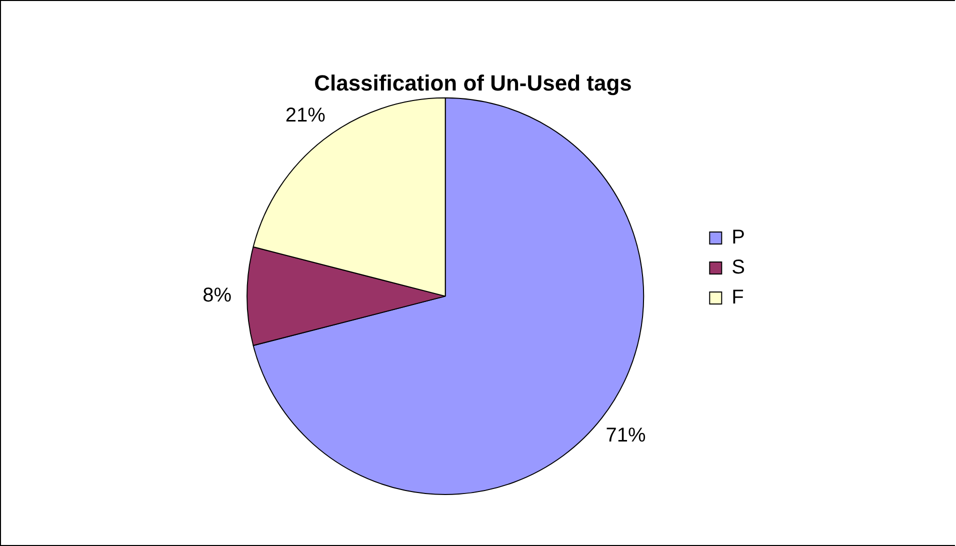 This screenshot has height=546, width=956. Describe the element at coordinates (305, 115) in the screenshot. I see `data-label: 21%` at that location.